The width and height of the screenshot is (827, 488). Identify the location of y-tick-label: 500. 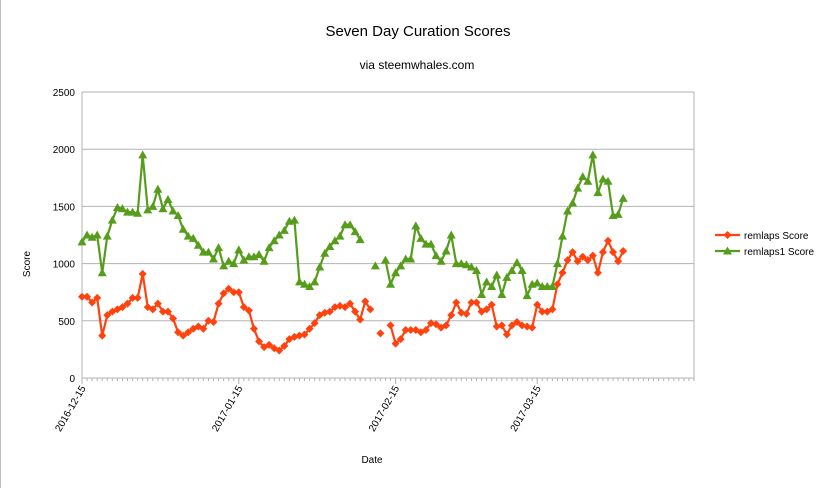
(66, 322).